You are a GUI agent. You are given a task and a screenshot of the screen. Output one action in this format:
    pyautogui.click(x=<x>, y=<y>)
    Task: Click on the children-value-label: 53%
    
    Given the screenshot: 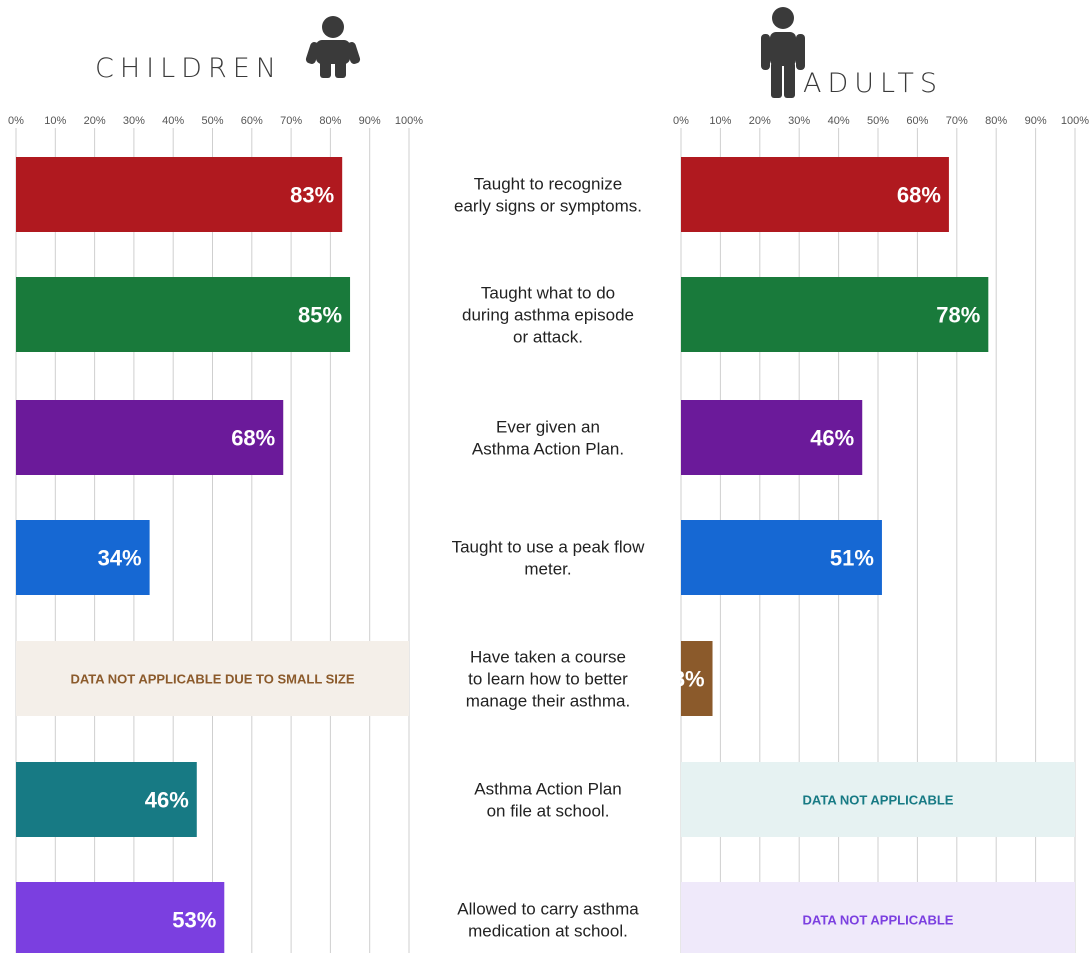 What is the action you would take?
    pyautogui.click(x=194, y=920)
    